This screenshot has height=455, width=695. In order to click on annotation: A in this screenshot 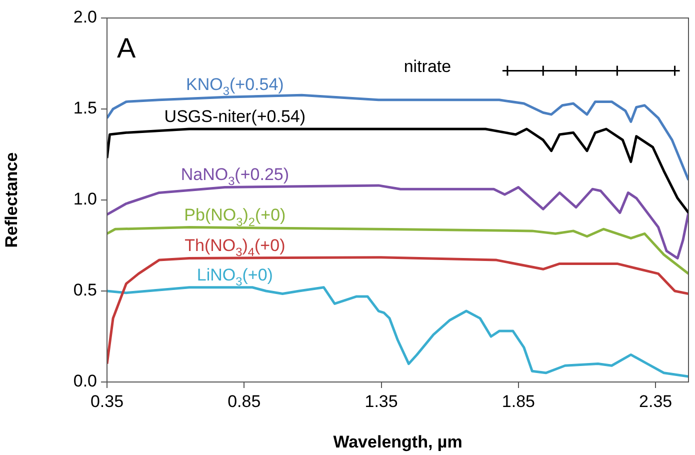, I will do `click(126, 48)`.